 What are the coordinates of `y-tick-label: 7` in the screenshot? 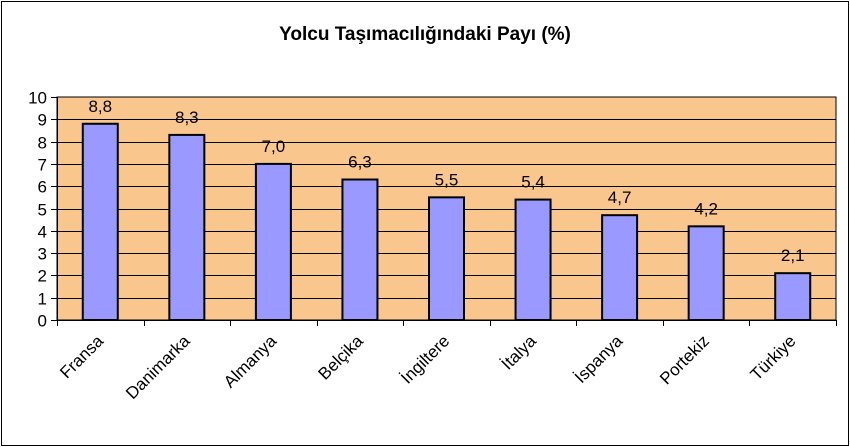 It's located at (42, 165).